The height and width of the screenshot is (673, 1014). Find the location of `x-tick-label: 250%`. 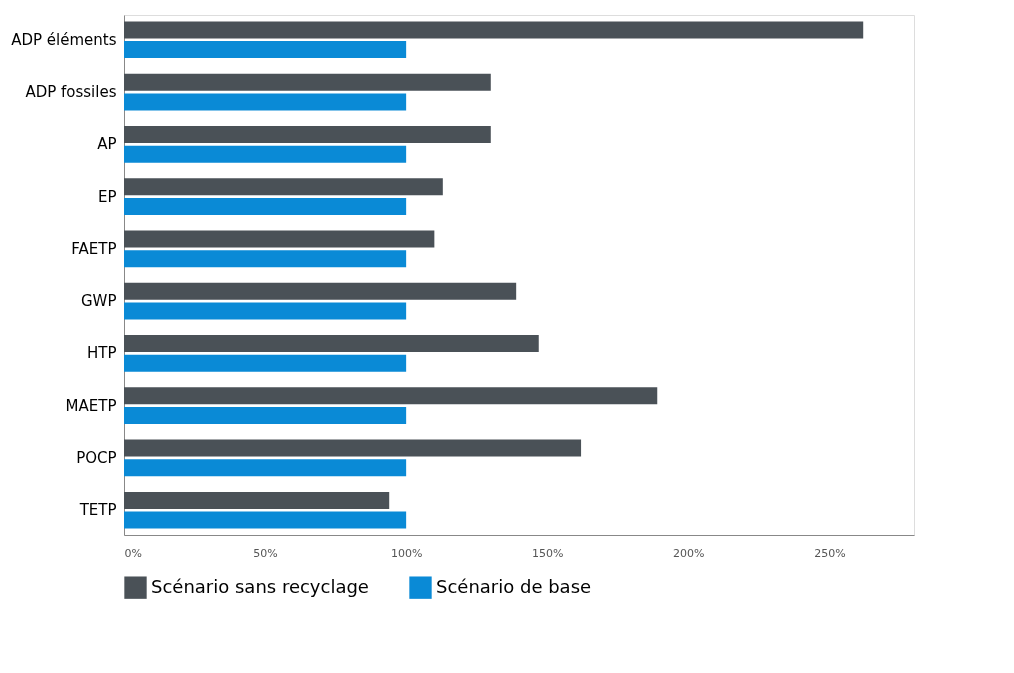

x-tick-label: 250% is located at coordinates (830, 553).